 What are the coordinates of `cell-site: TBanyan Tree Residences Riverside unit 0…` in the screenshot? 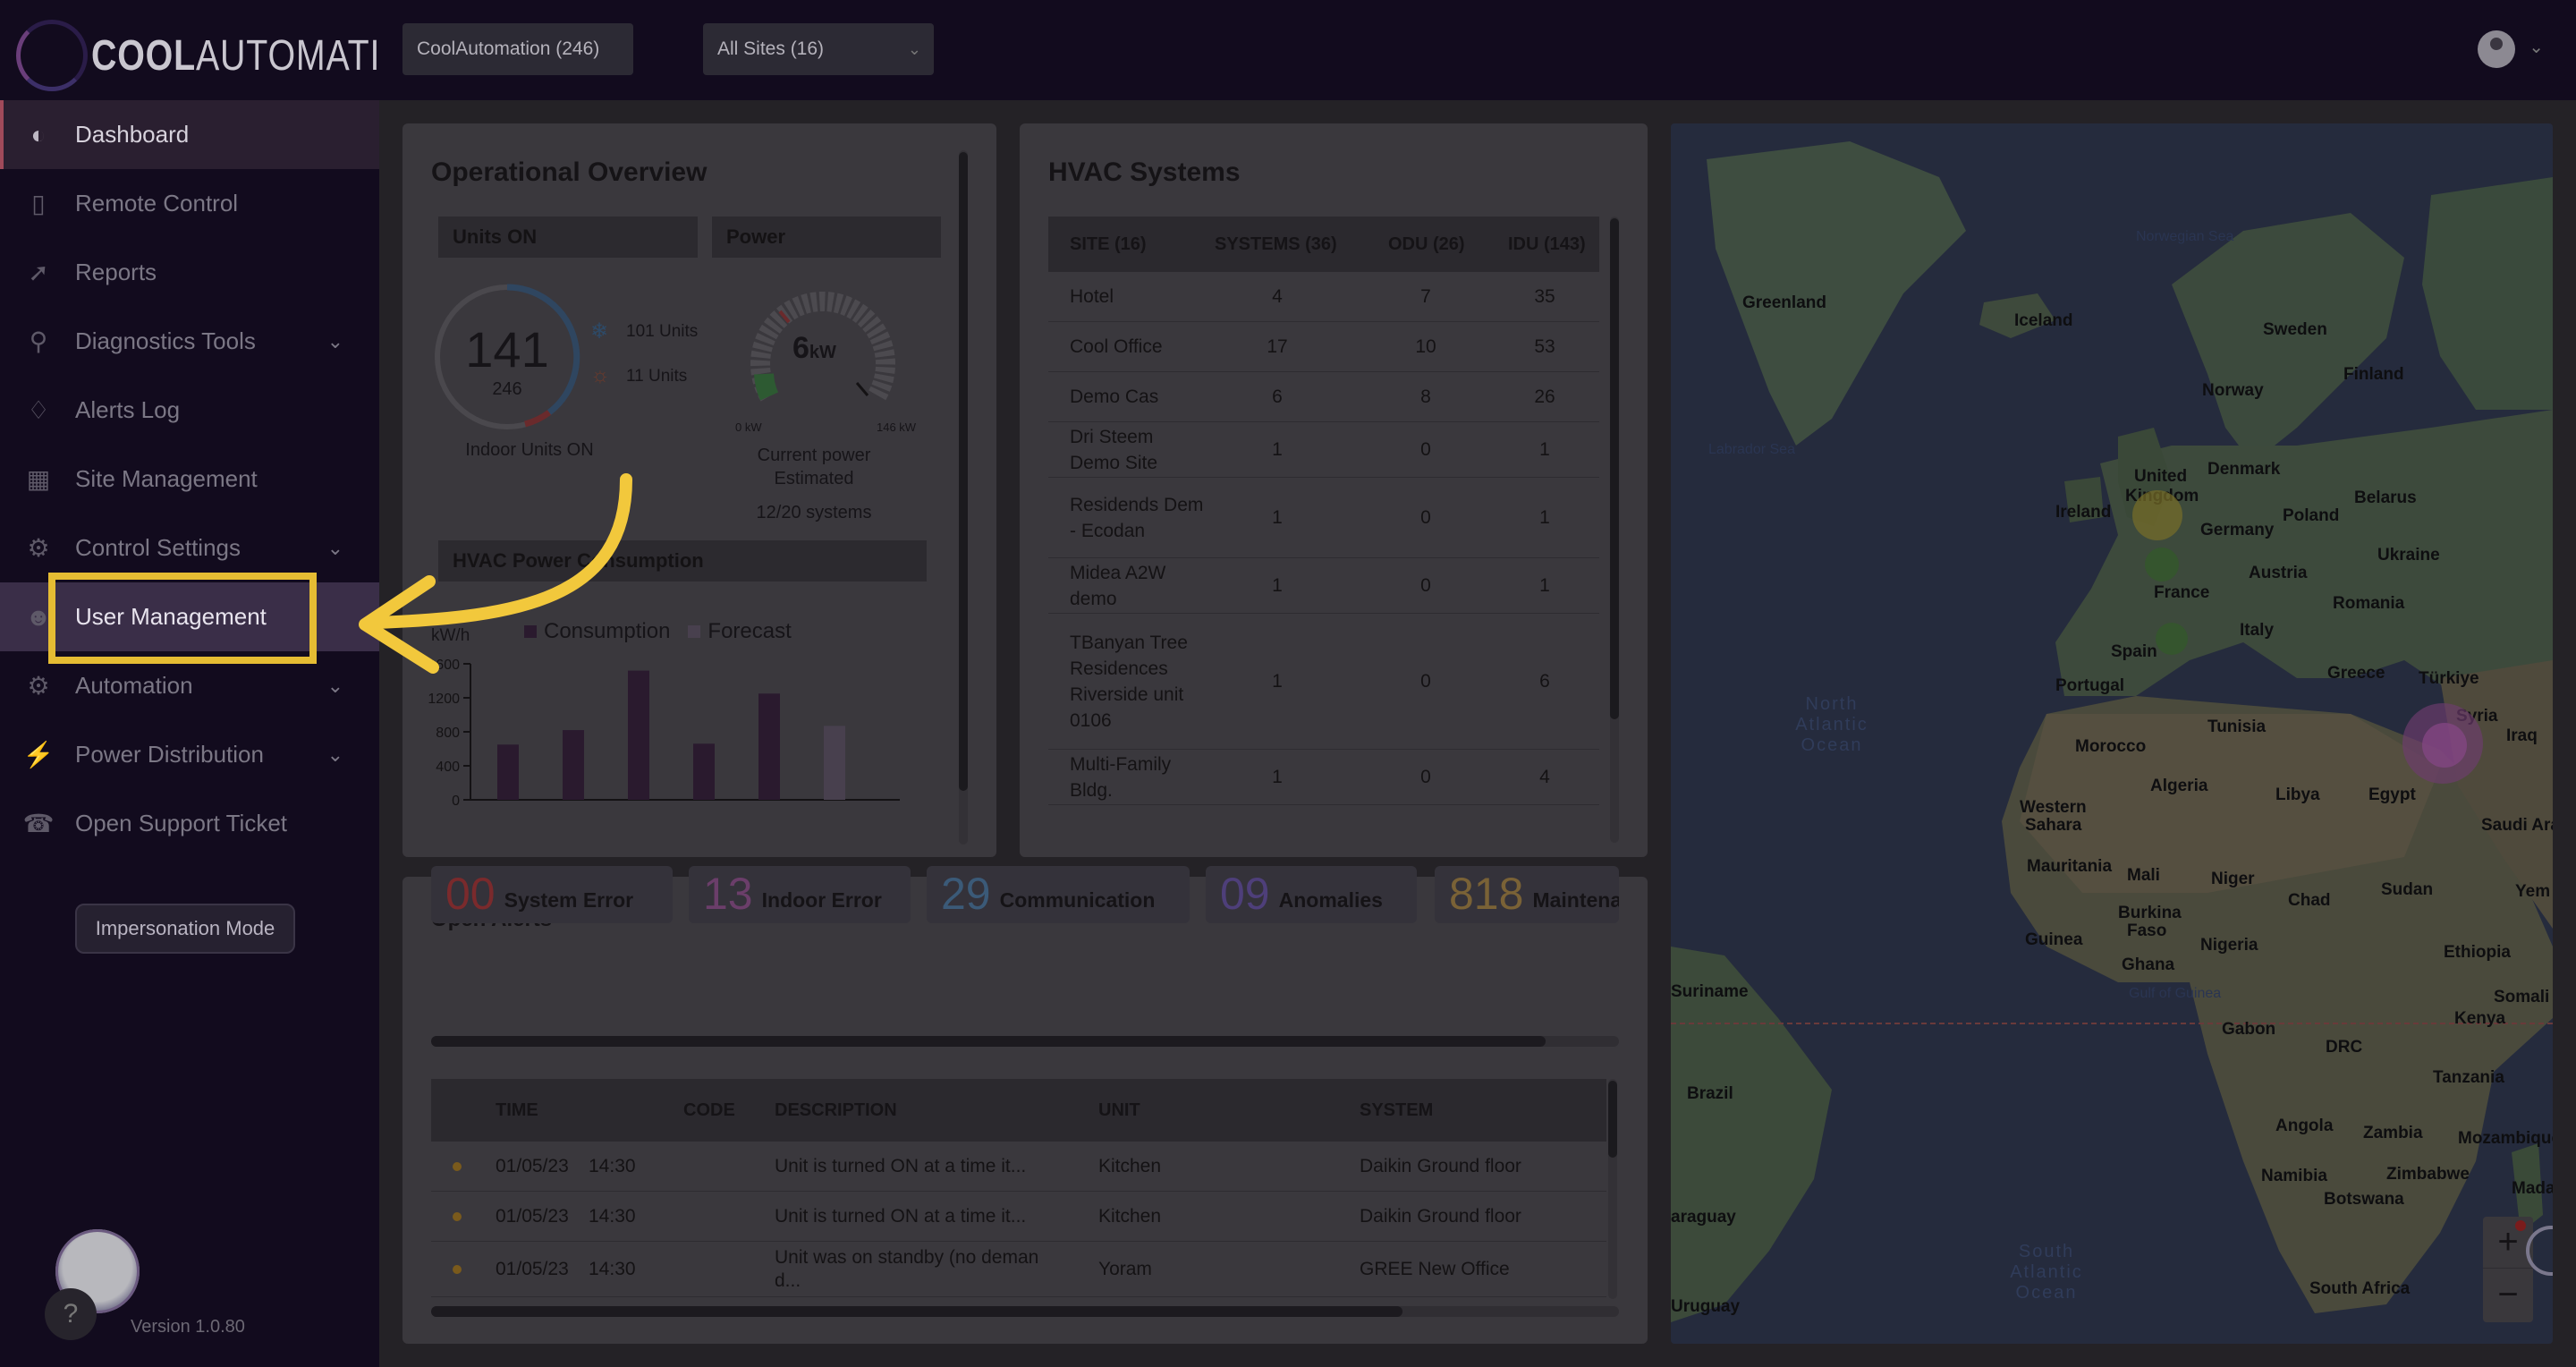 It's located at (1129, 681).